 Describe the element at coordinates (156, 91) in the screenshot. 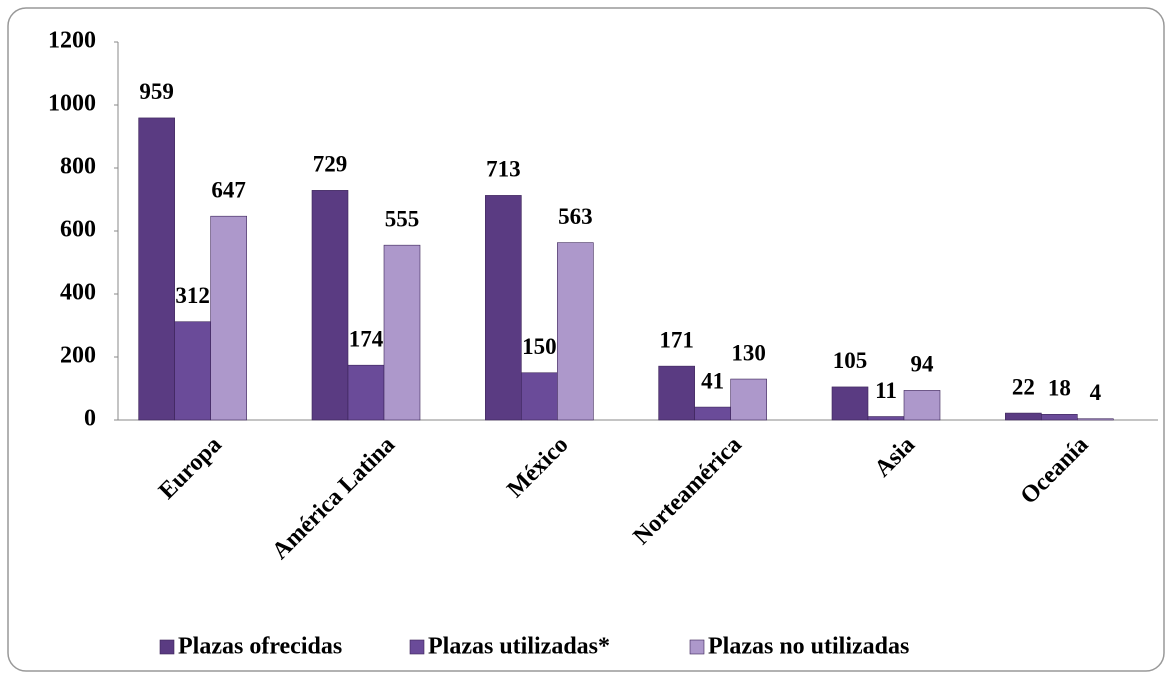

I see `value-label: 959` at that location.